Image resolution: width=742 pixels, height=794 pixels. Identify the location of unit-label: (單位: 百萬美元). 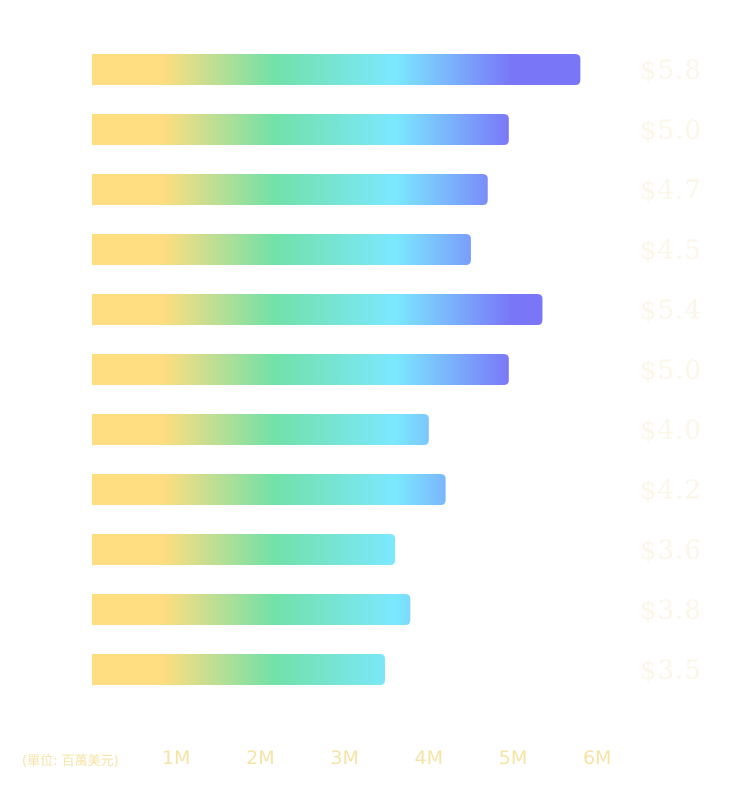
(70, 761).